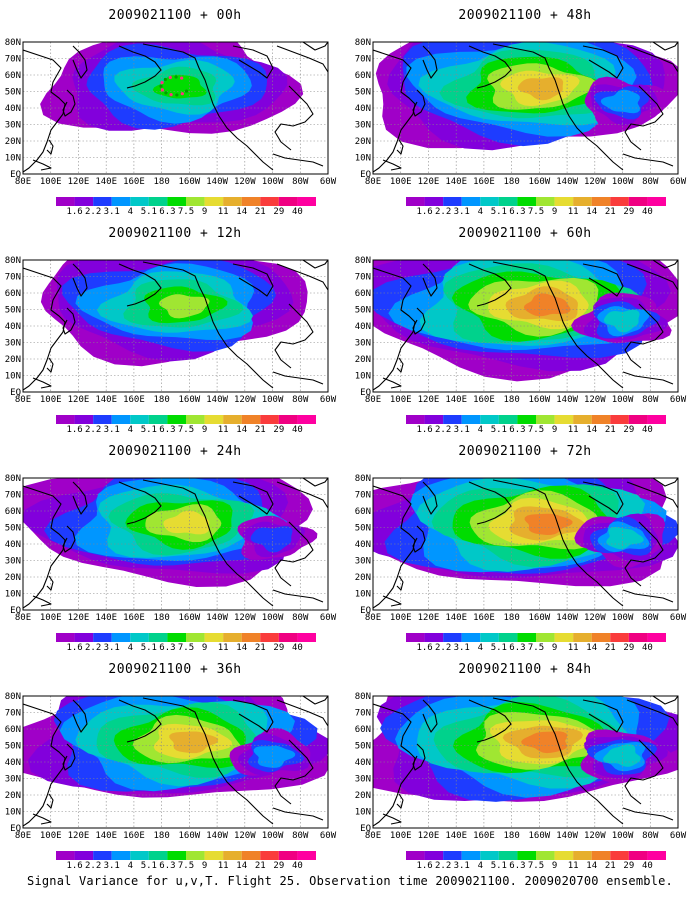 The width and height of the screenshot is (700, 900). What do you see at coordinates (162, 618) in the screenshot?
I see `lon-tick-label: 180` at bounding box center [162, 618].